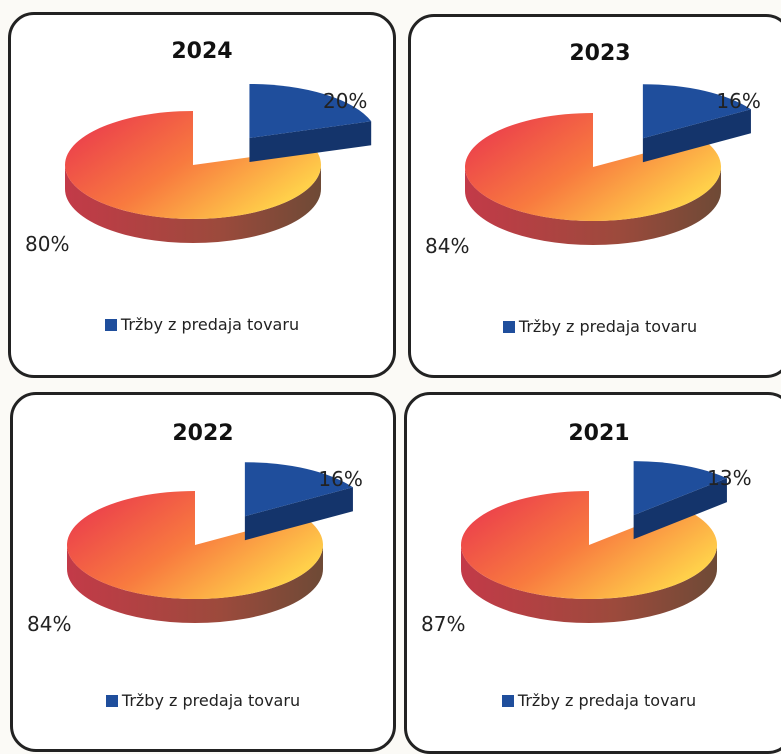 Image resolution: width=781 pixels, height=754 pixels. Describe the element at coordinates (600, 53) in the screenshot. I see `chart-title: 2023` at that location.